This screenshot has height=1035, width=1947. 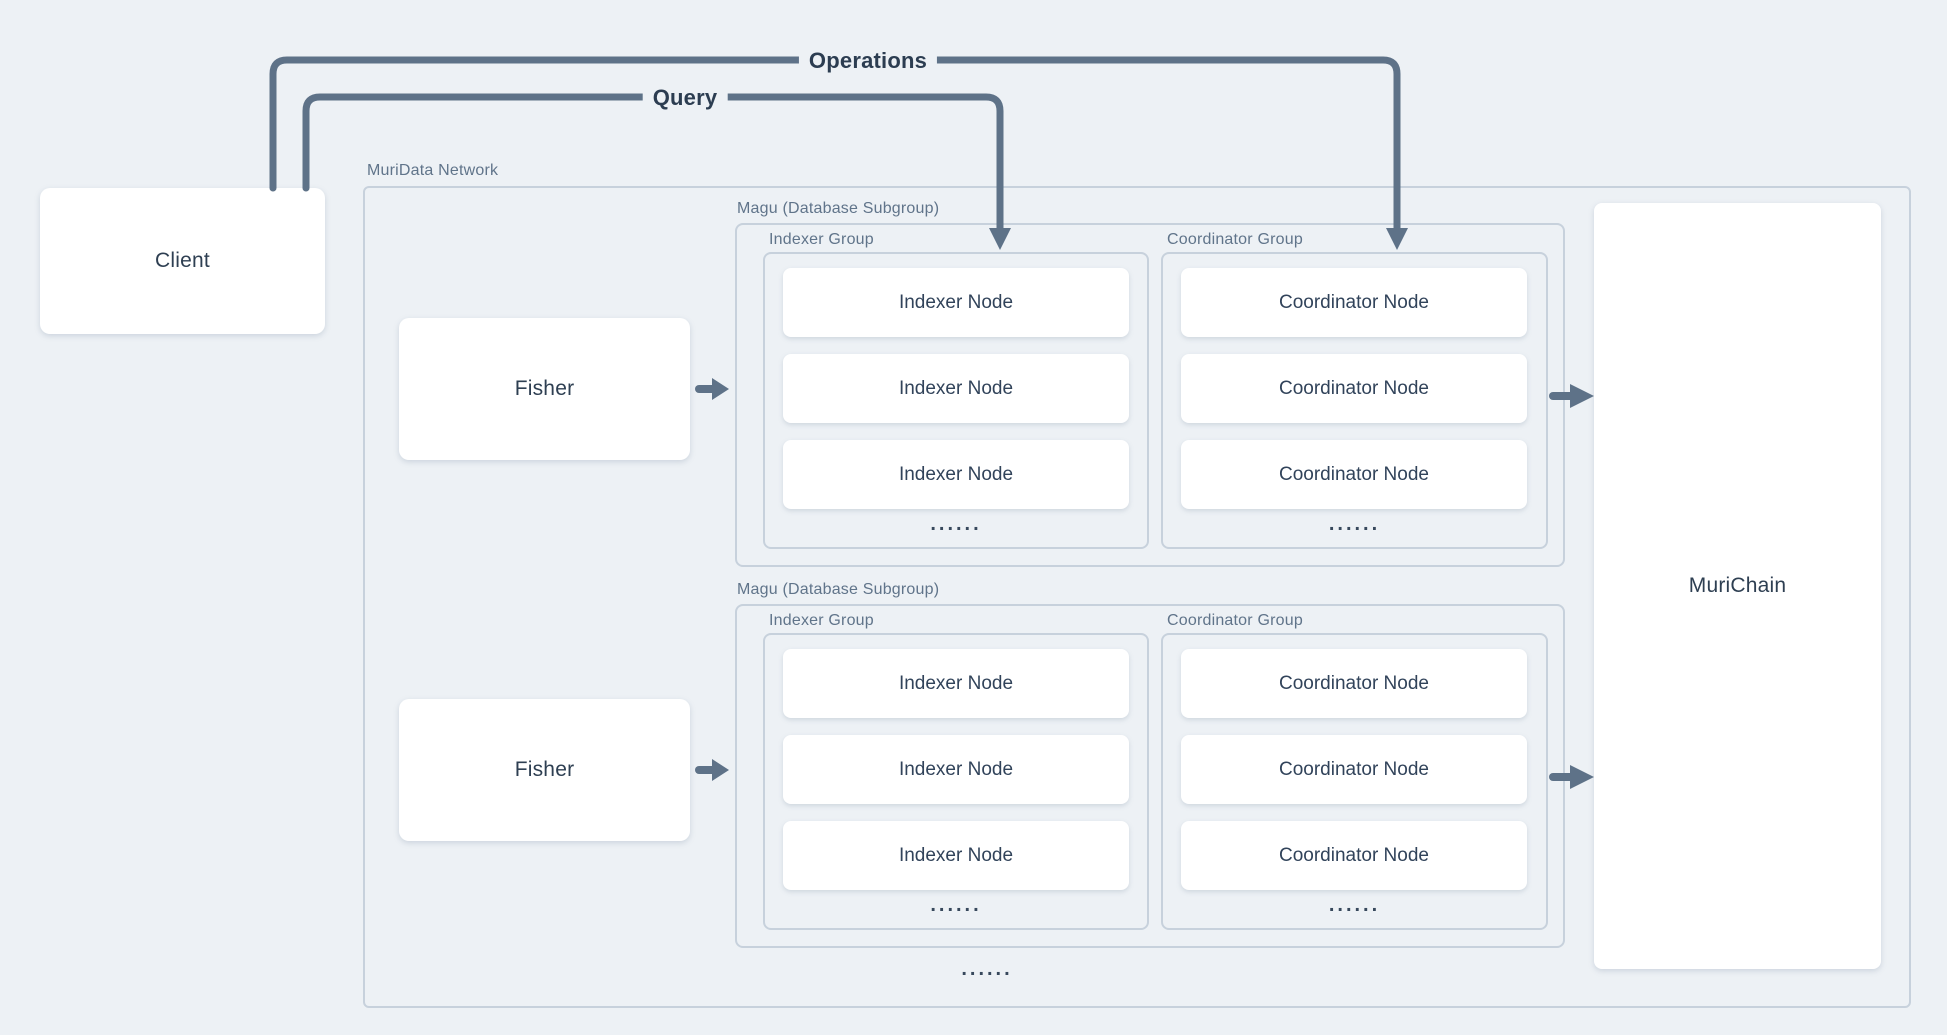 I want to click on client-box: Client, so click(x=182, y=261).